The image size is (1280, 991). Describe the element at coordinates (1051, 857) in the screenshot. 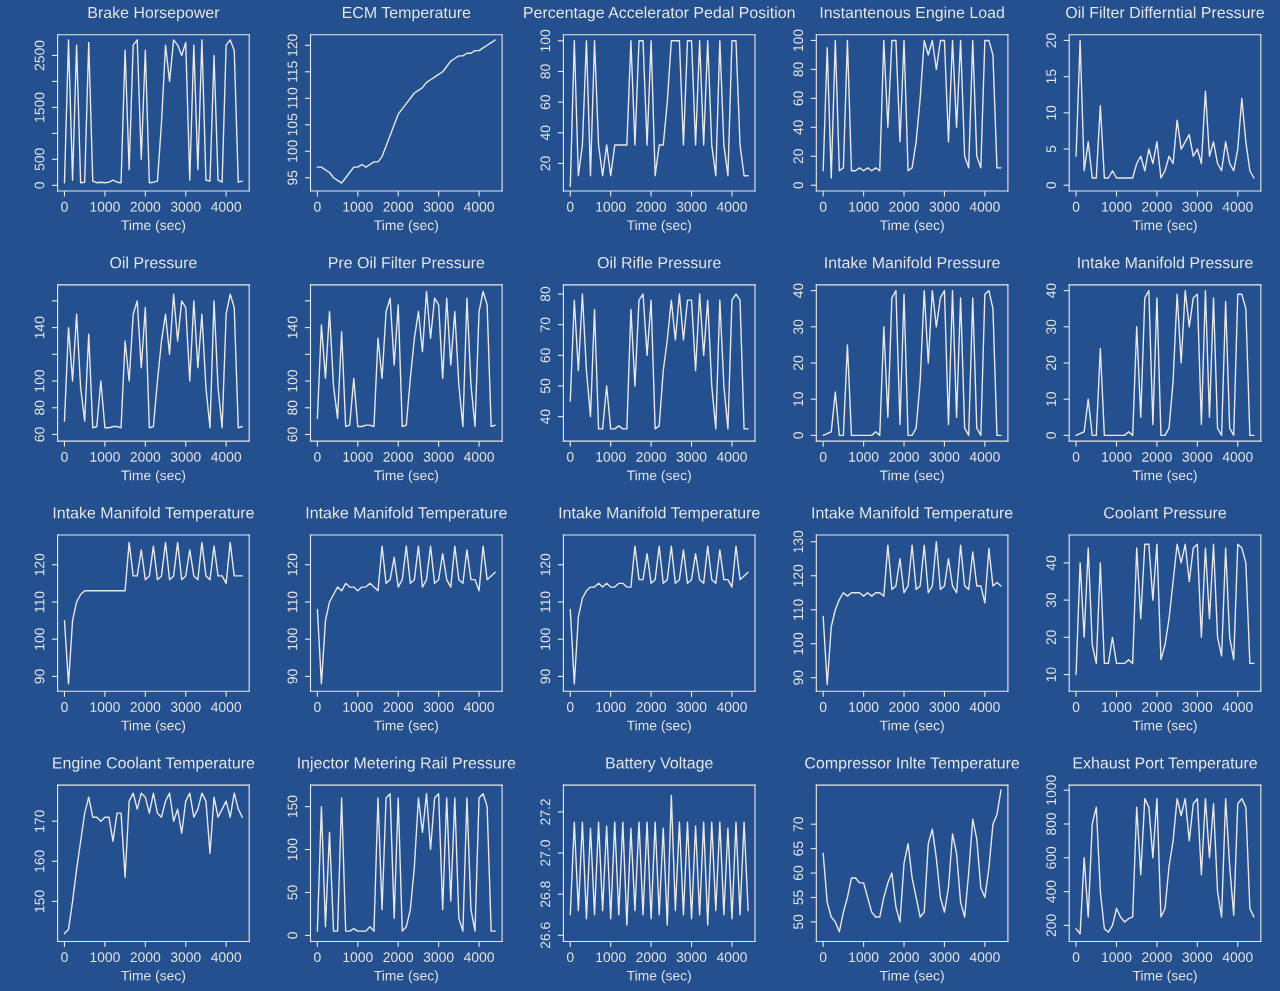

I see `y-tick-label: 600` at that location.